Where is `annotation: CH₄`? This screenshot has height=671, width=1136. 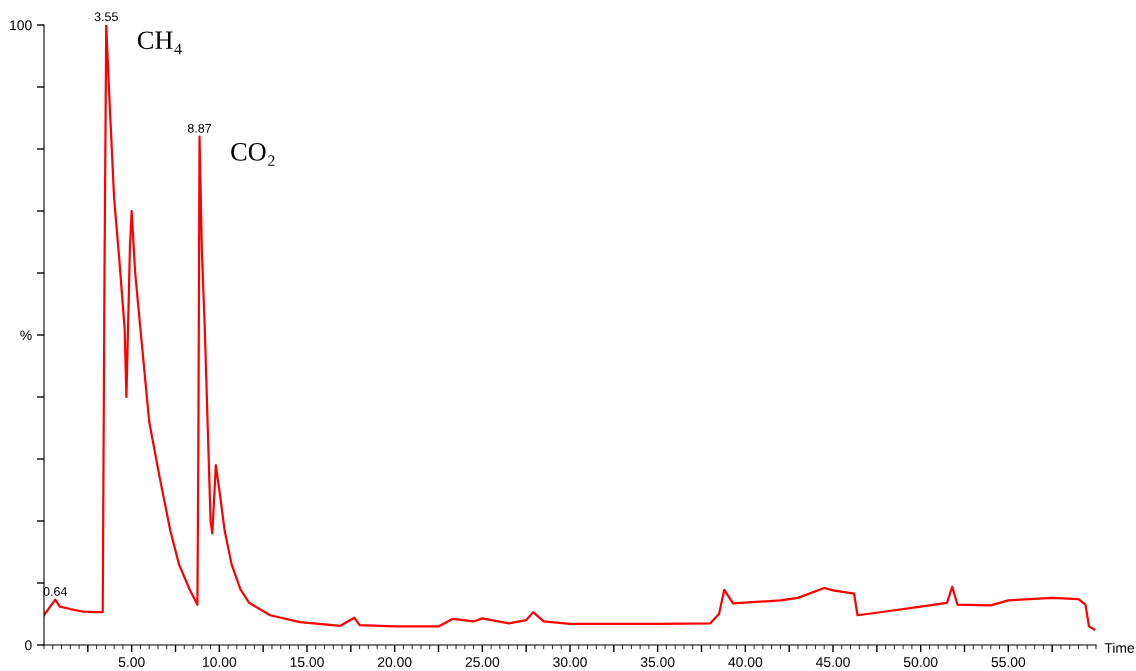
annotation: CH₄ is located at coordinates (159, 43).